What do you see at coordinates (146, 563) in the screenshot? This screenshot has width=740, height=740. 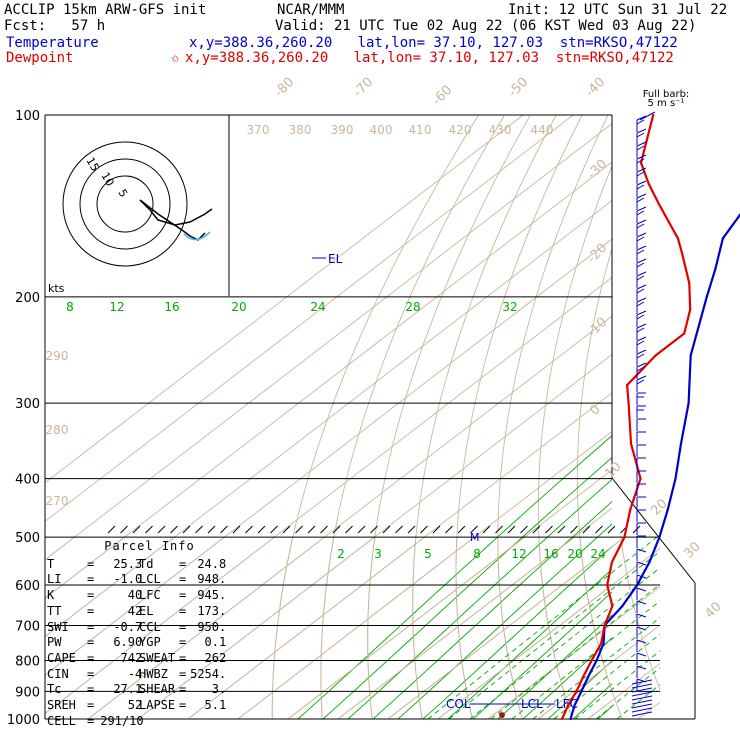 I see `parcel-info-key: Td` at bounding box center [146, 563].